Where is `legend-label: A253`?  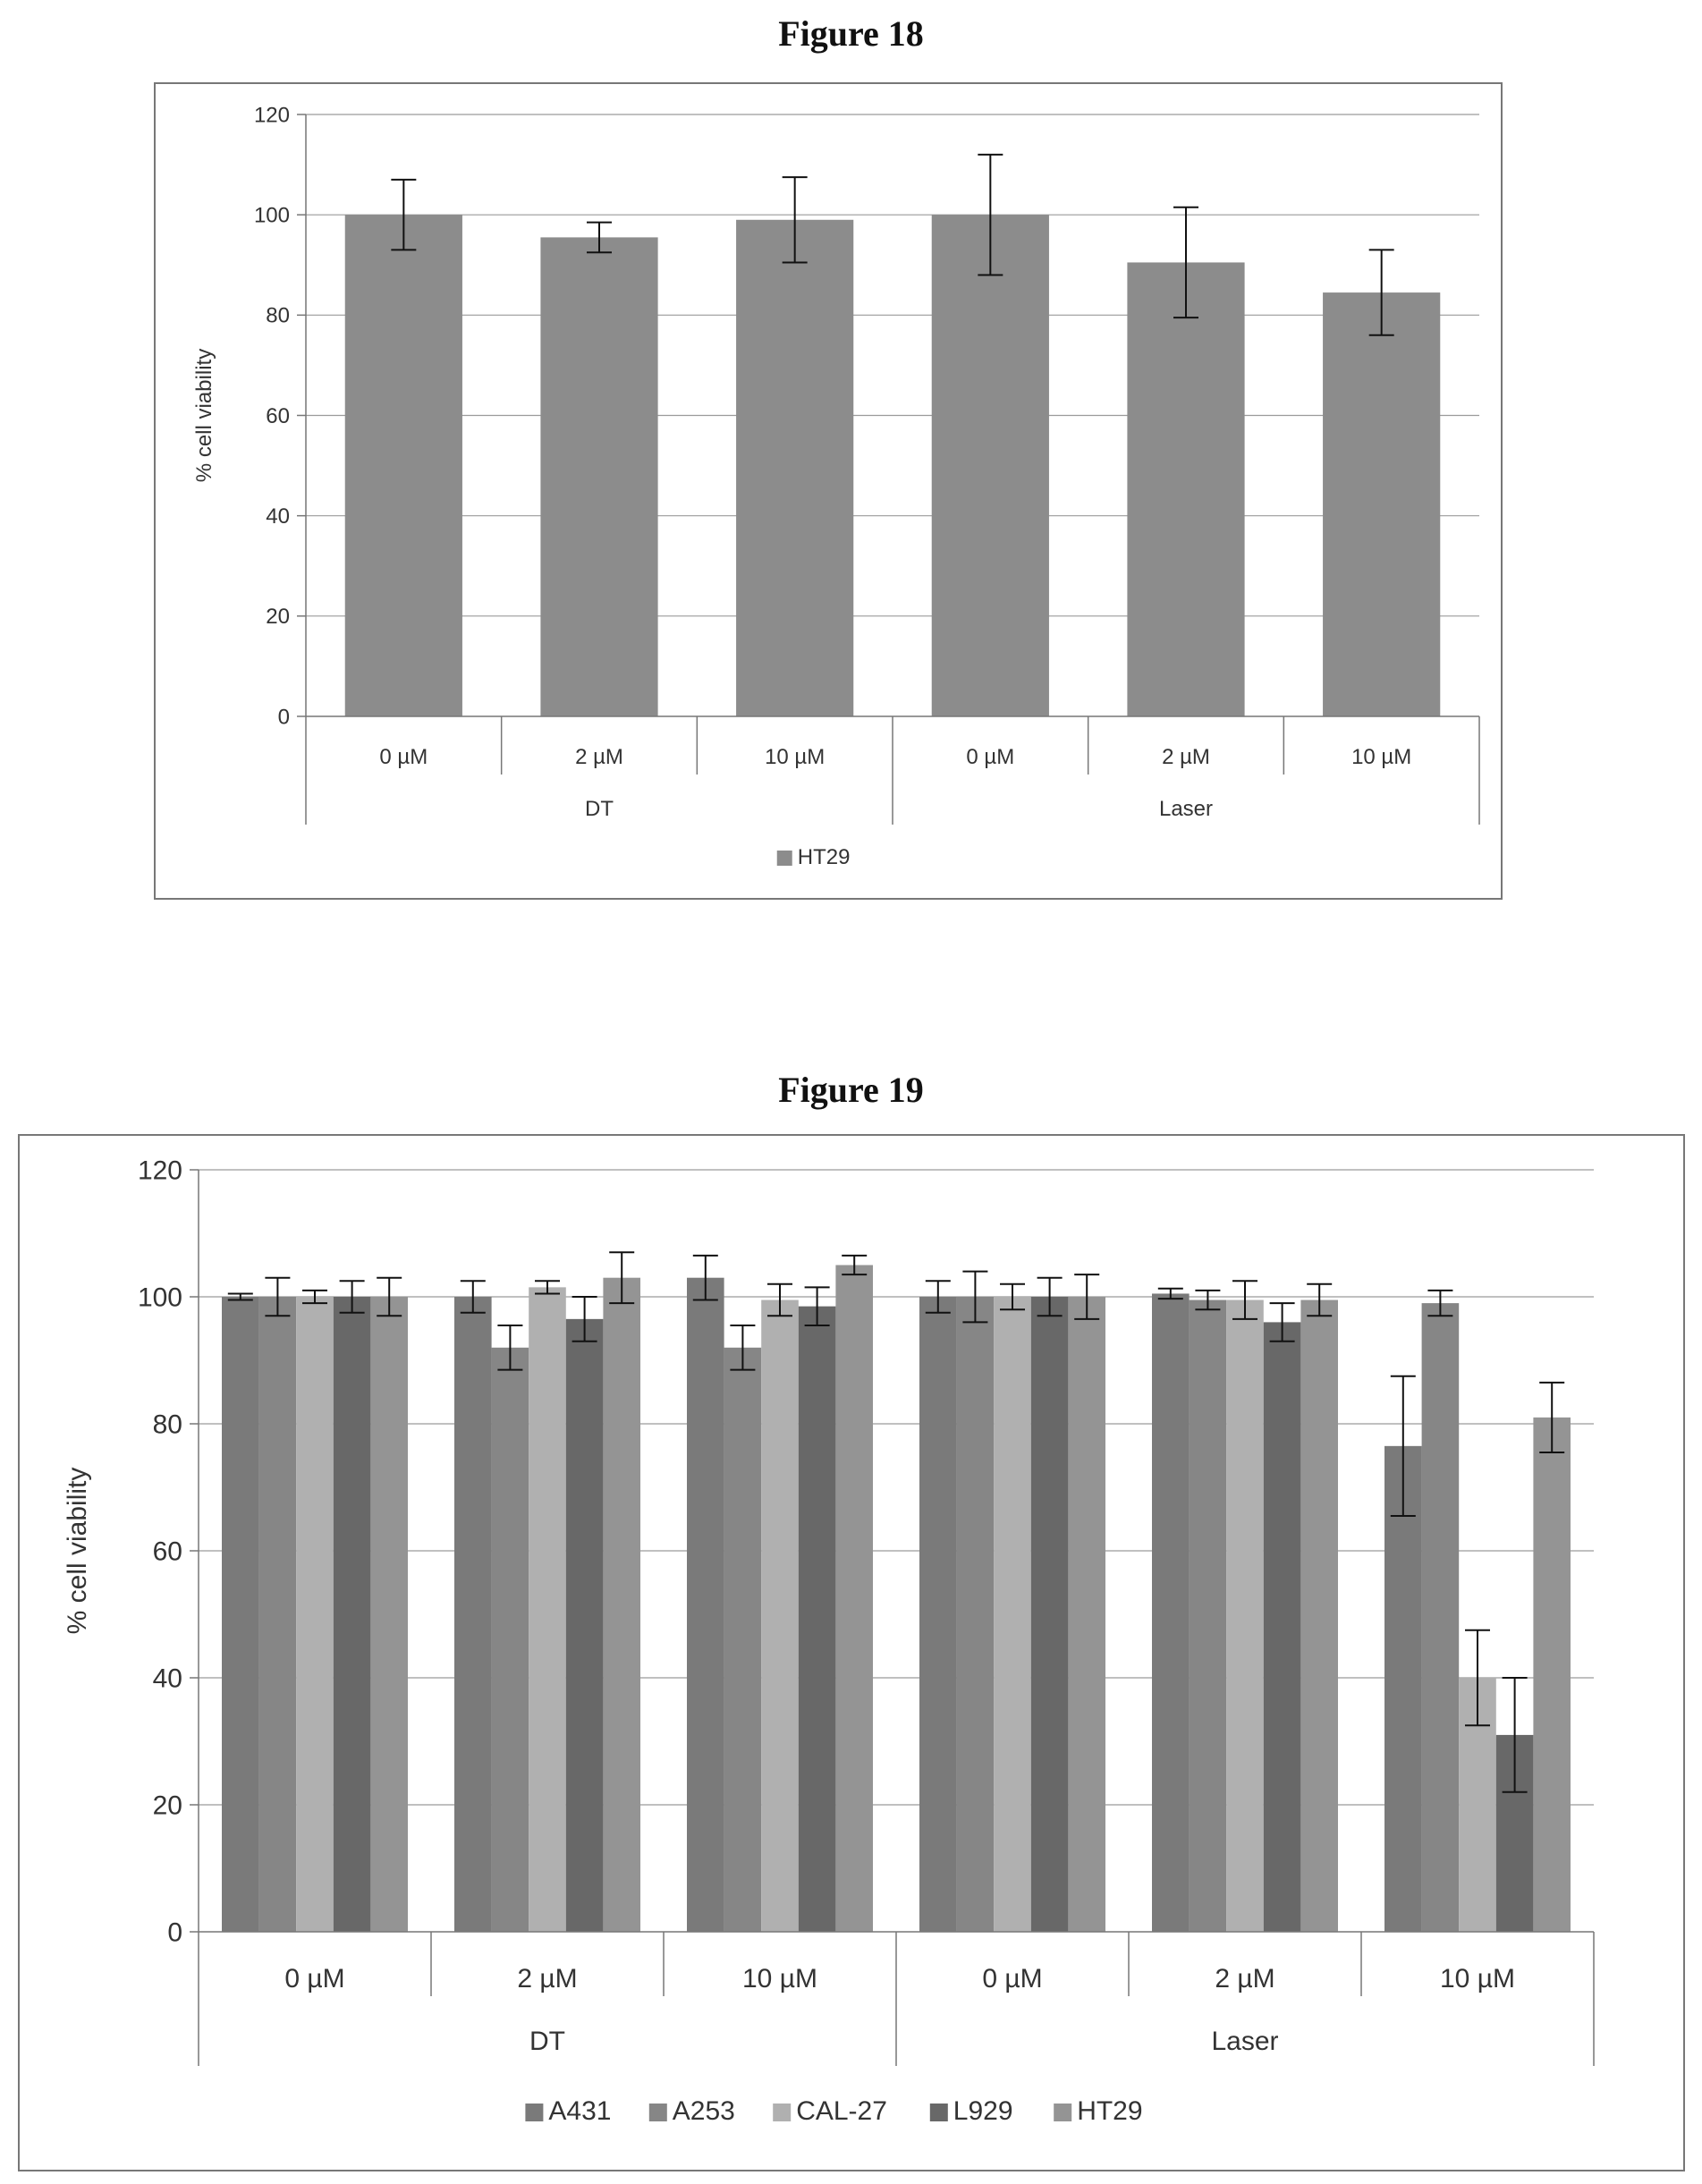 legend-label: A253 is located at coordinates (704, 2111).